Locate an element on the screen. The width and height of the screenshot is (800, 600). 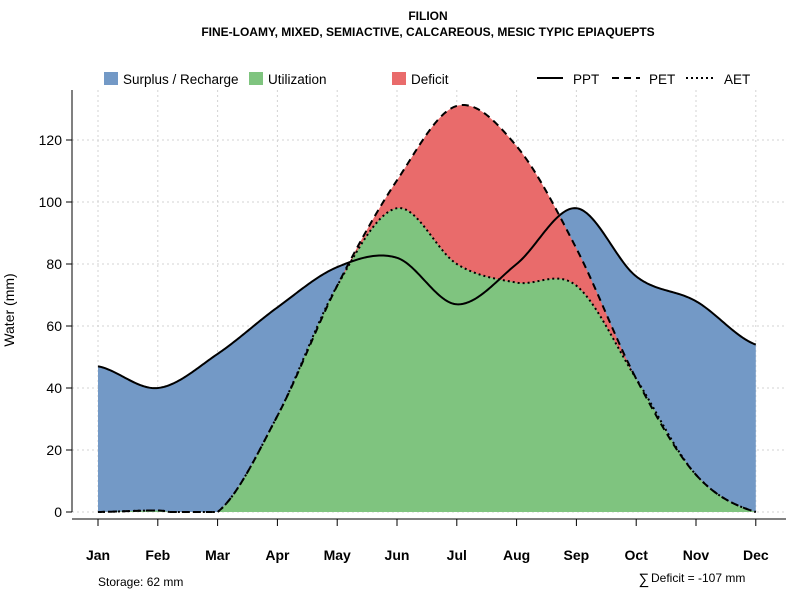
x-tick-label: Jan is located at coordinates (98, 555).